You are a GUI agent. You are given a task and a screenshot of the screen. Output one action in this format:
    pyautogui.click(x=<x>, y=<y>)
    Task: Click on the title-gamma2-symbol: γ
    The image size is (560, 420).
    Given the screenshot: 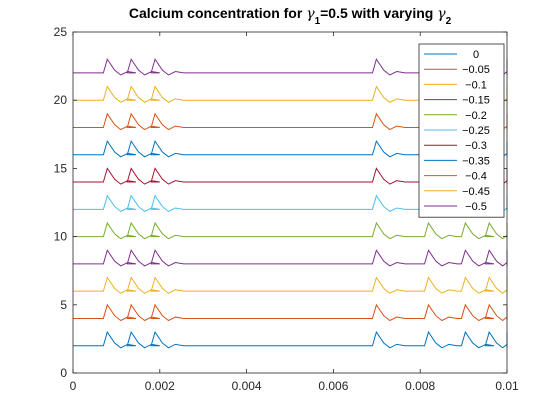 What is the action you would take?
    pyautogui.click(x=441, y=14)
    